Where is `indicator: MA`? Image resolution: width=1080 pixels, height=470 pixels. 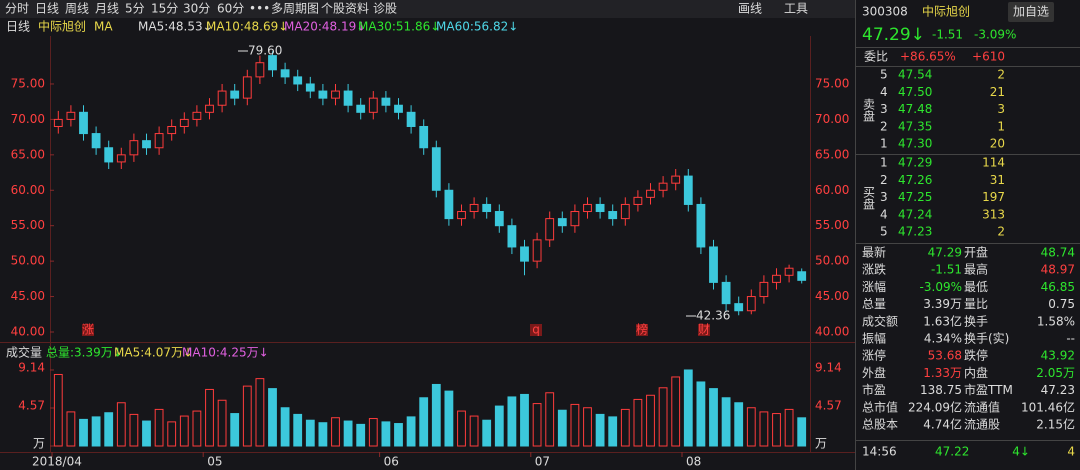 indicator: MA is located at coordinates (103, 27).